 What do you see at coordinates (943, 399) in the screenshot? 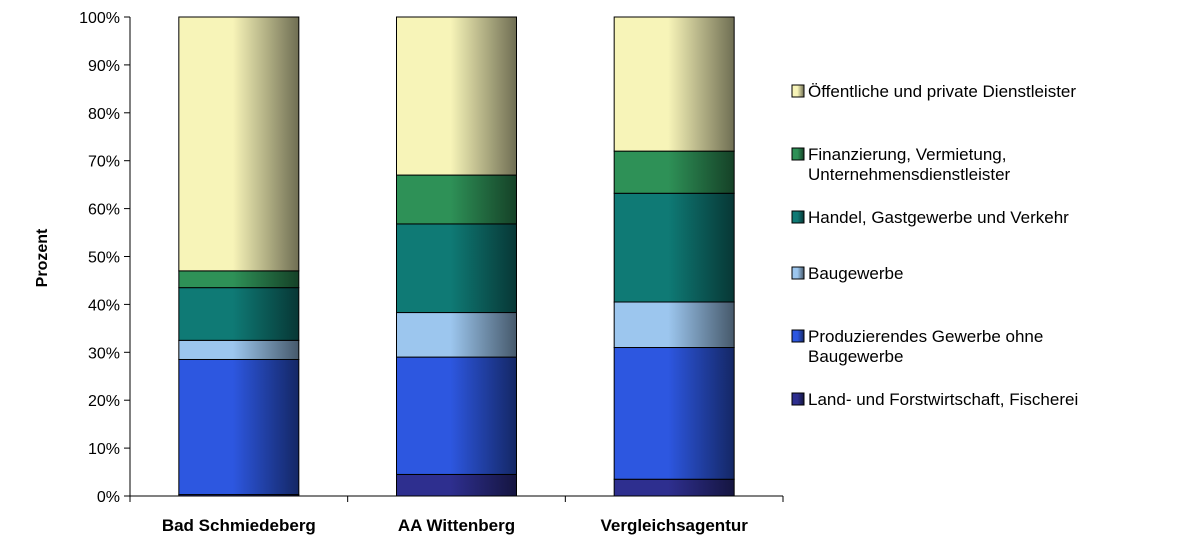
I see `legend-label: Land- und Forstwirtschaft, Fischerei` at bounding box center [943, 399].